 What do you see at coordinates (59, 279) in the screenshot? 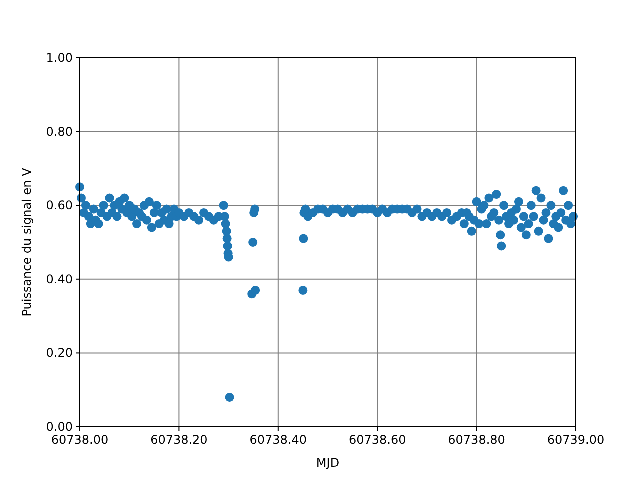
I see `y-tick-label: 0.40` at bounding box center [59, 279].